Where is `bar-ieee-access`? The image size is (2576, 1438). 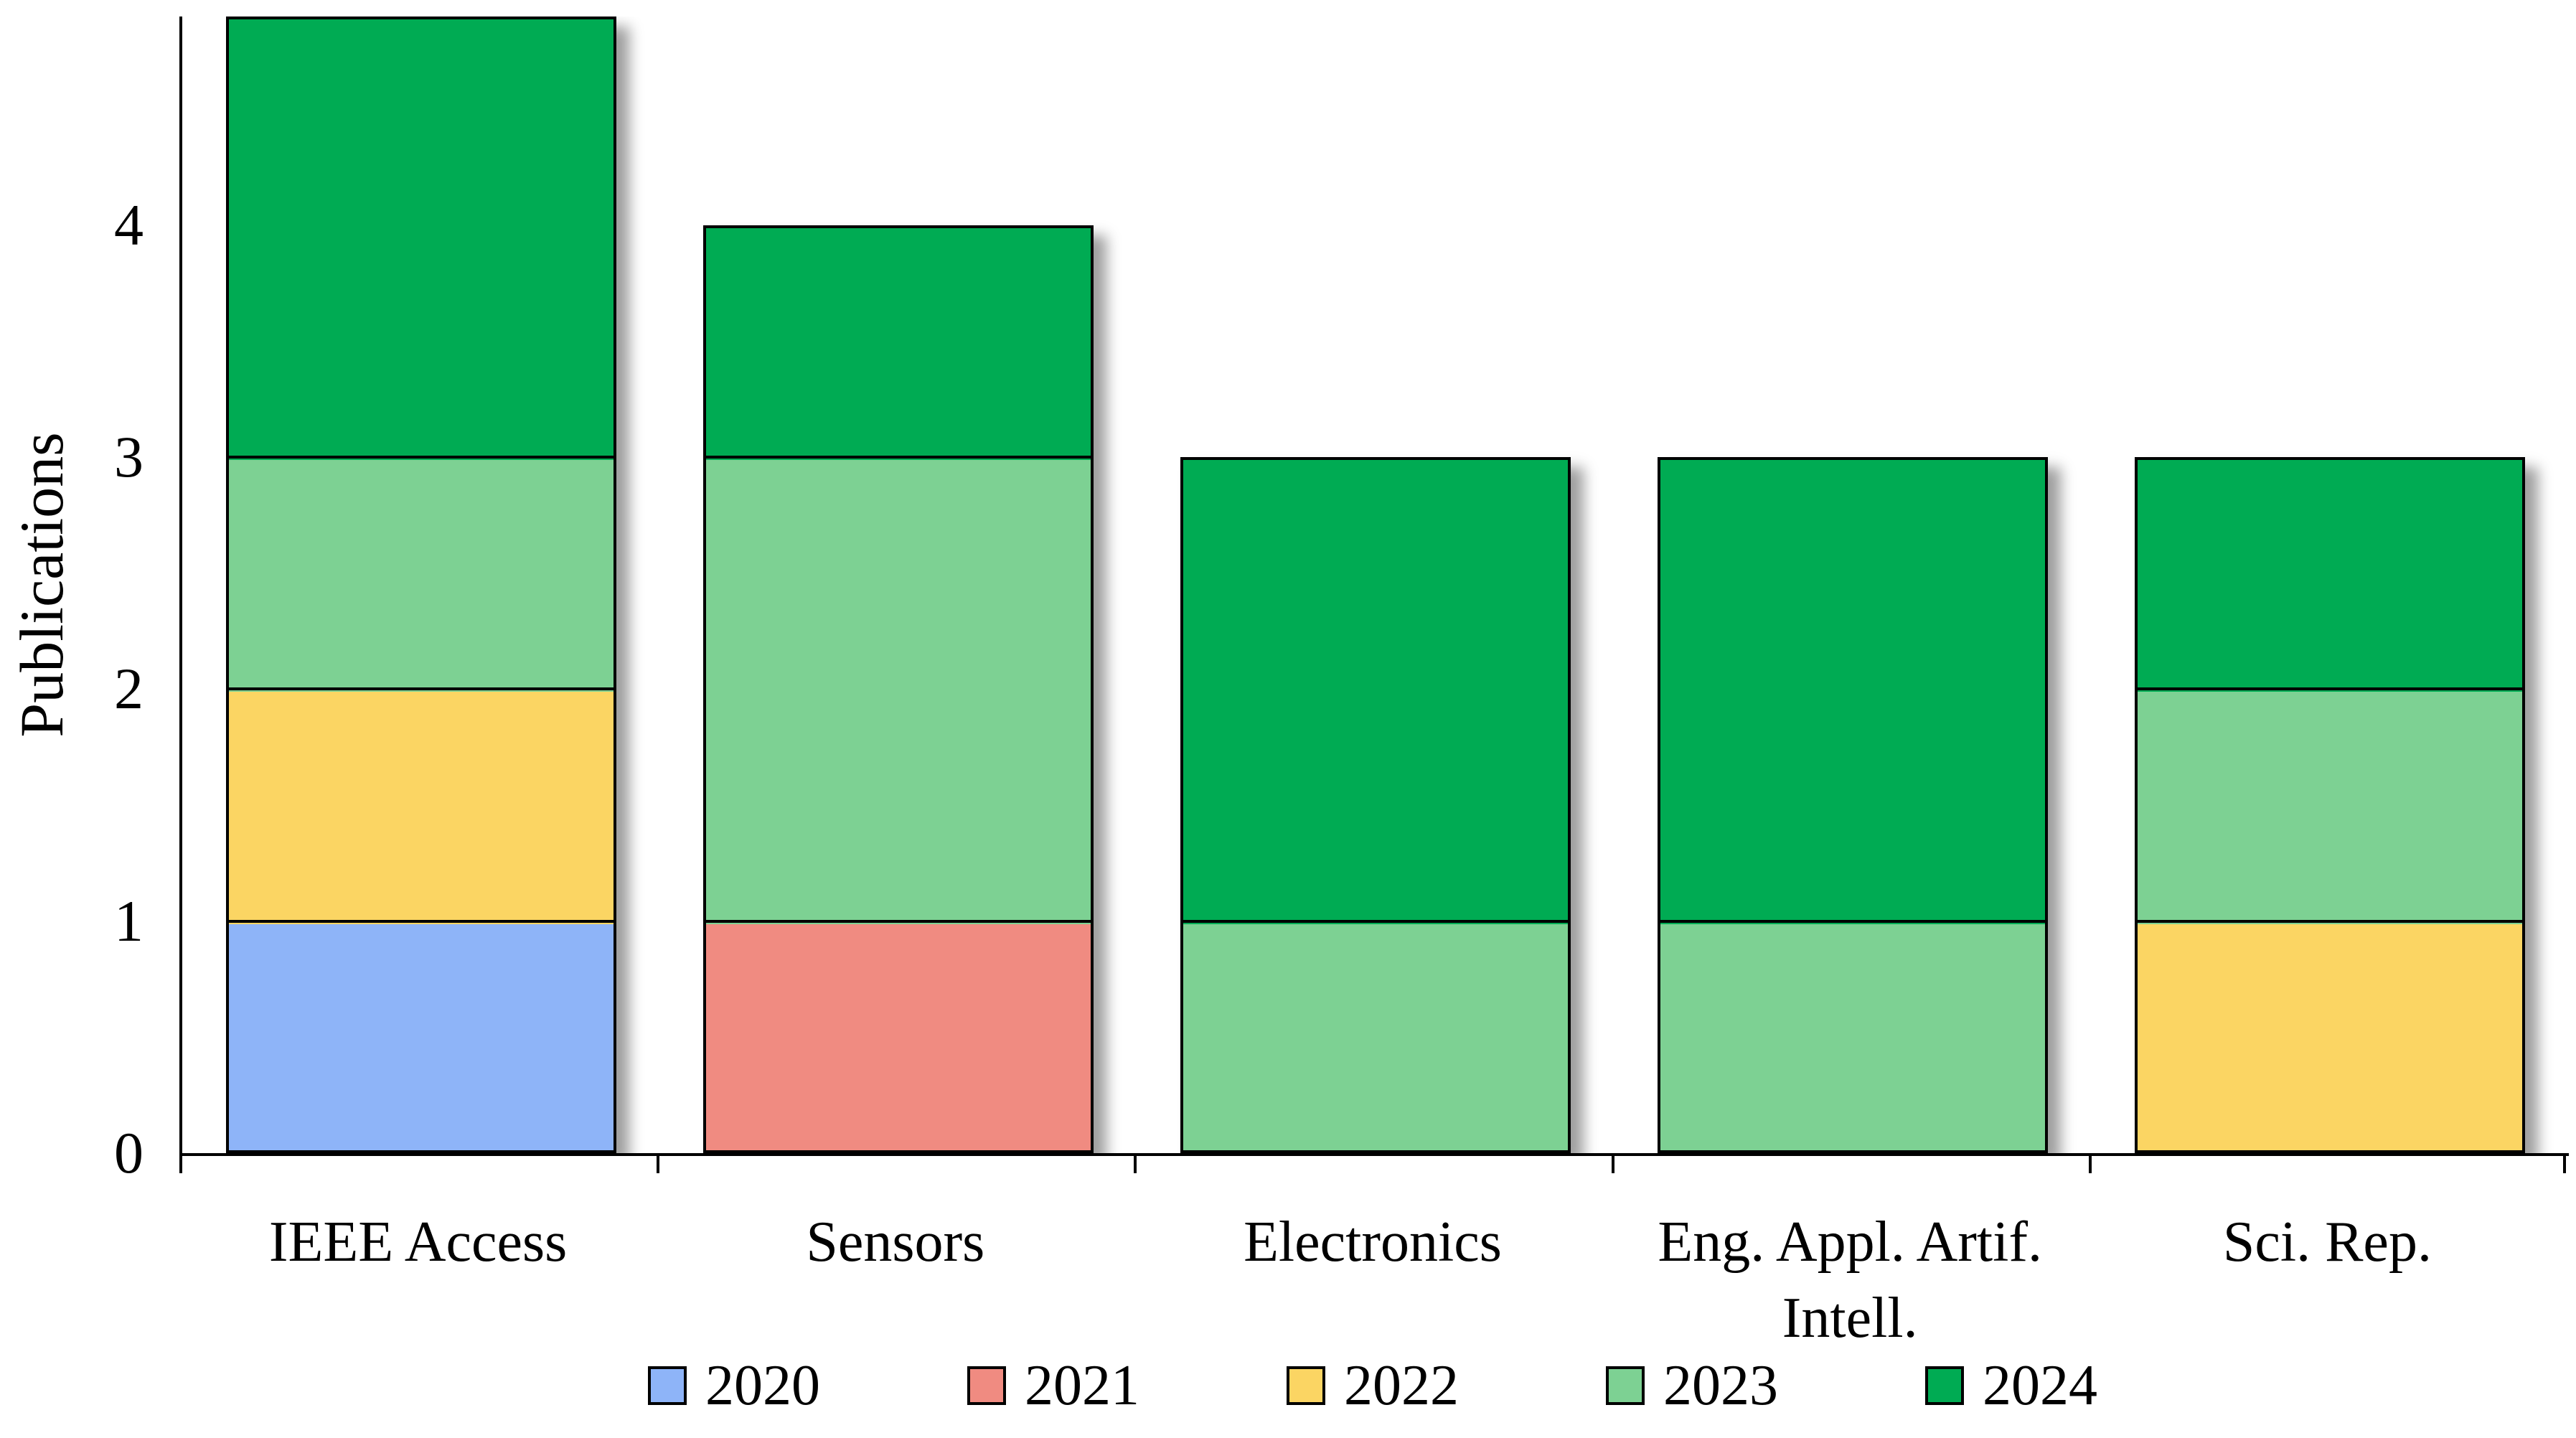
bar-ieee-access is located at coordinates (420, 585).